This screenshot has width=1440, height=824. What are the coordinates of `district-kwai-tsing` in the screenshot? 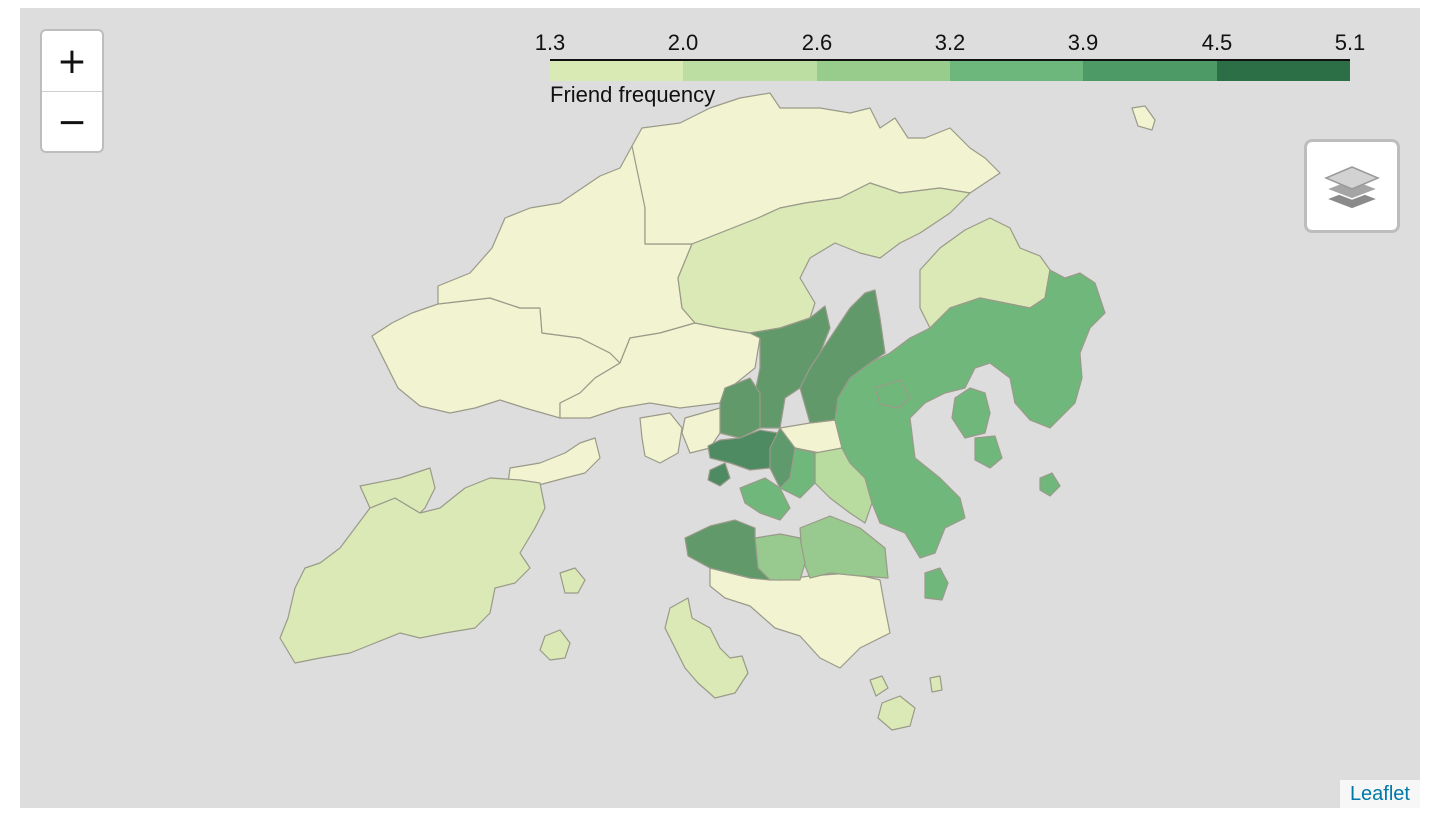 It's located at (661, 438).